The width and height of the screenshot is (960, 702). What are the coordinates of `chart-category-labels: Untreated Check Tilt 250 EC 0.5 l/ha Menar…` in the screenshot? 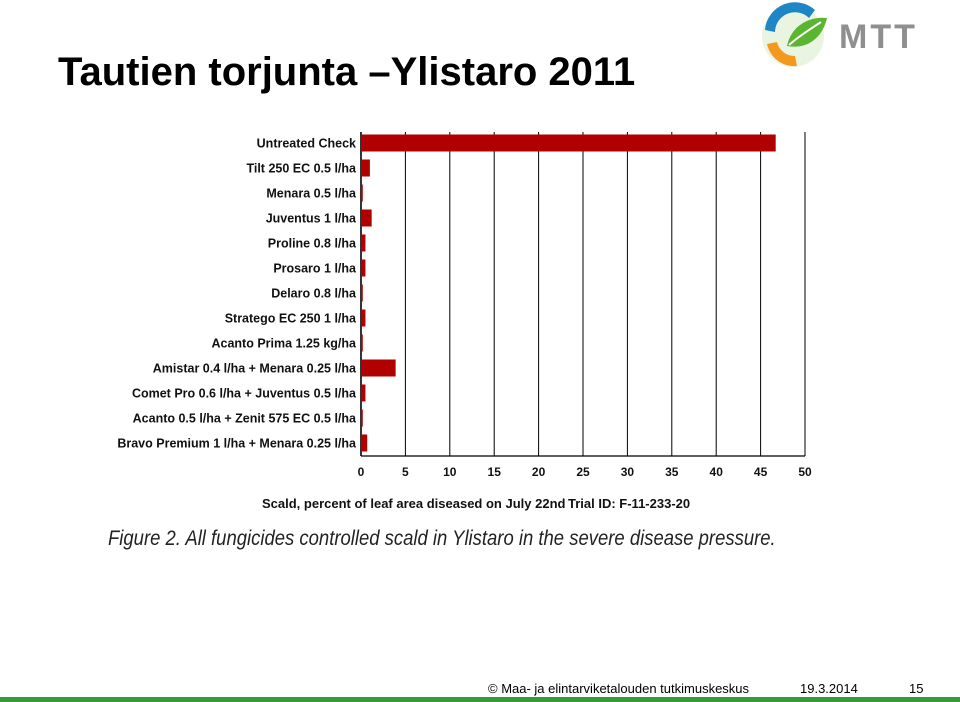 It's located at (237, 294).